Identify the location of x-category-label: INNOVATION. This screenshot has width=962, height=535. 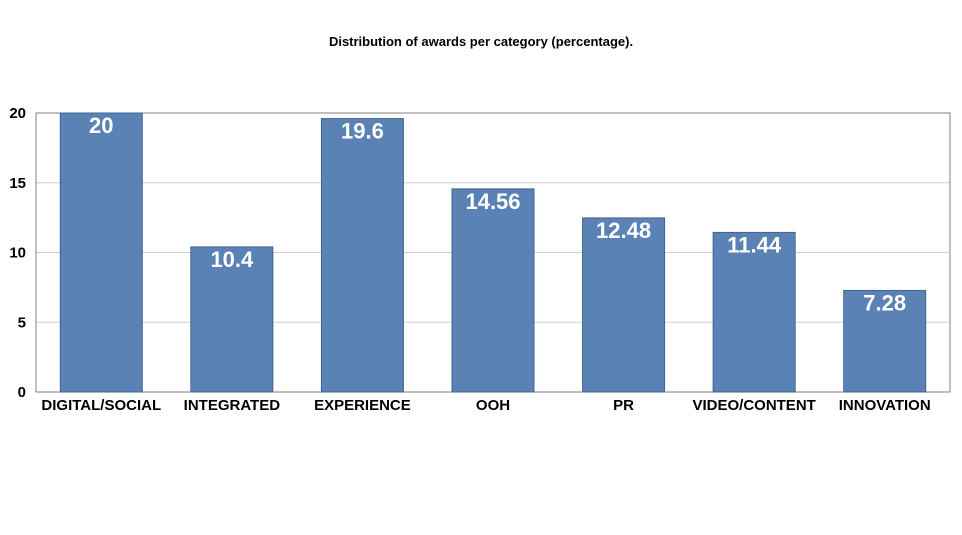
(885, 405).